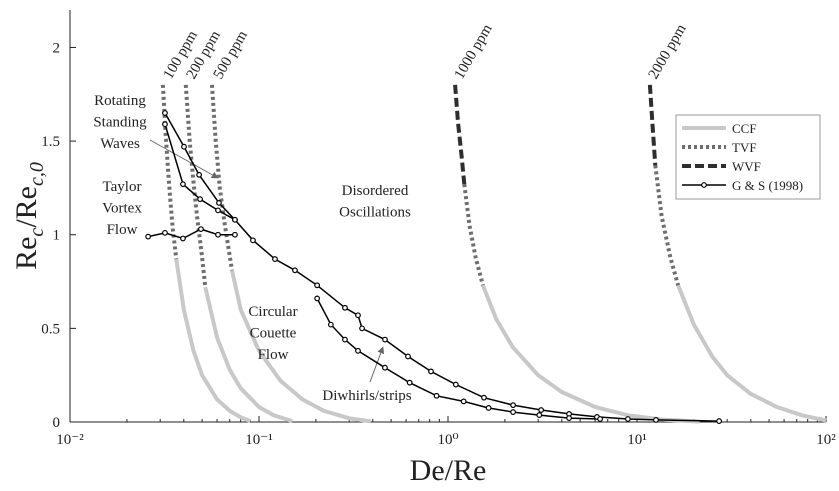 Image resolution: width=839 pixels, height=491 pixels. I want to click on y-label-part: /Re, so click(26, 207).